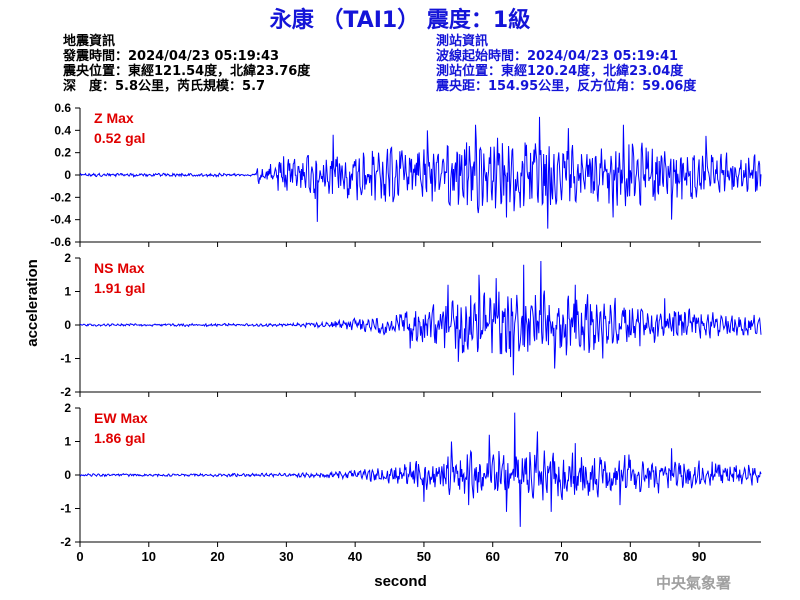 This screenshot has height=600, width=800. I want to click on max-value: 0.52 gal, so click(119, 138).